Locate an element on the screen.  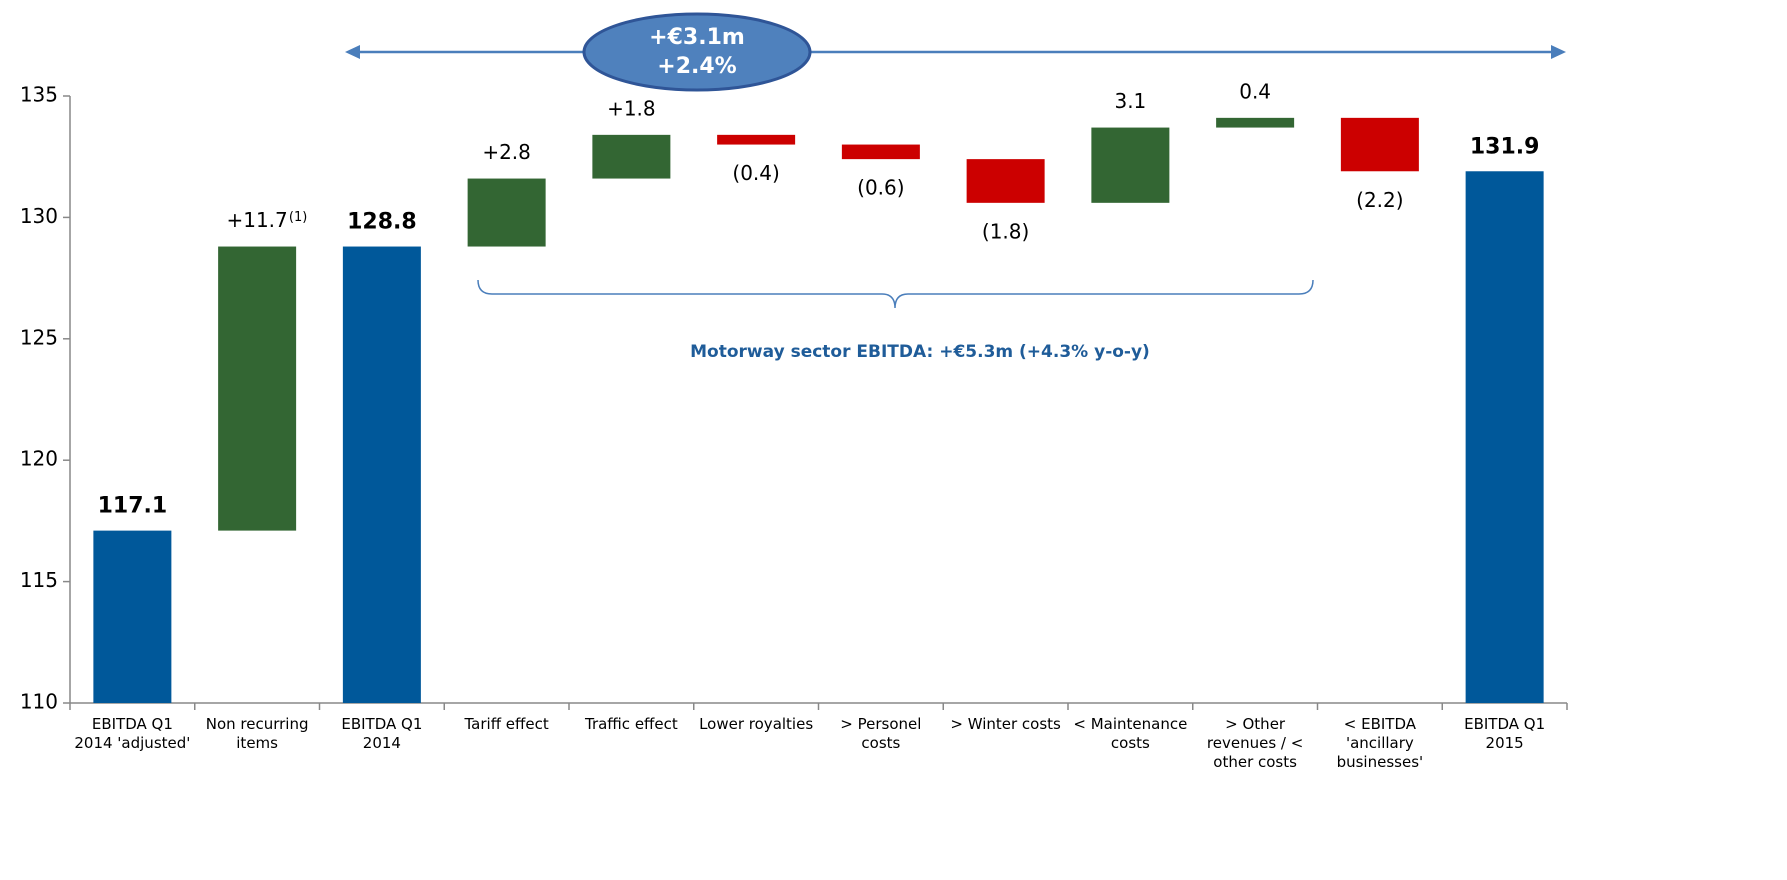
y-tick-label: 120 is located at coordinates (39, 459).